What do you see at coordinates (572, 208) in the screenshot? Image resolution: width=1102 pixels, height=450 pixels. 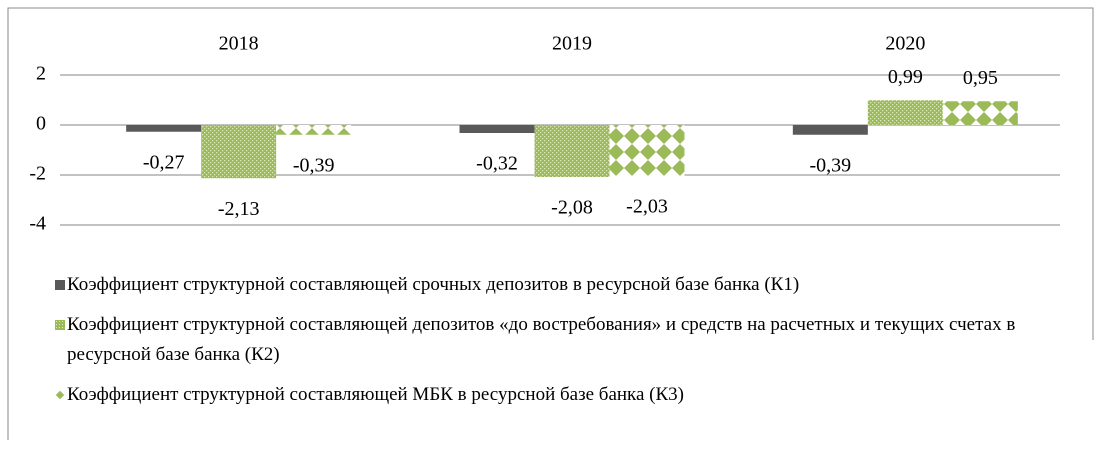 I see `data-label: -2,08` at bounding box center [572, 208].